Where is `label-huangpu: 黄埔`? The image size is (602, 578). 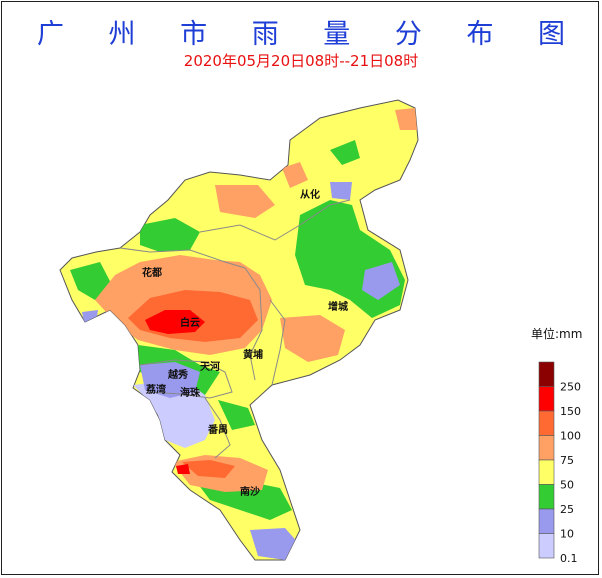
label-huangpu: 黄埔 is located at coordinates (253, 354).